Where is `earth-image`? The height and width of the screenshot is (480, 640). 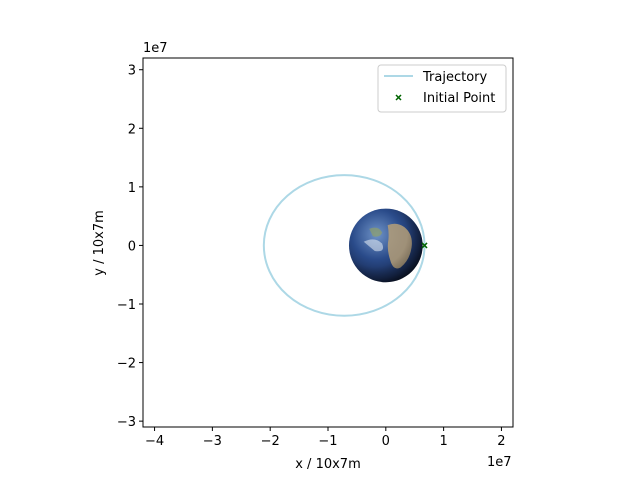 earth-image is located at coordinates (385, 245).